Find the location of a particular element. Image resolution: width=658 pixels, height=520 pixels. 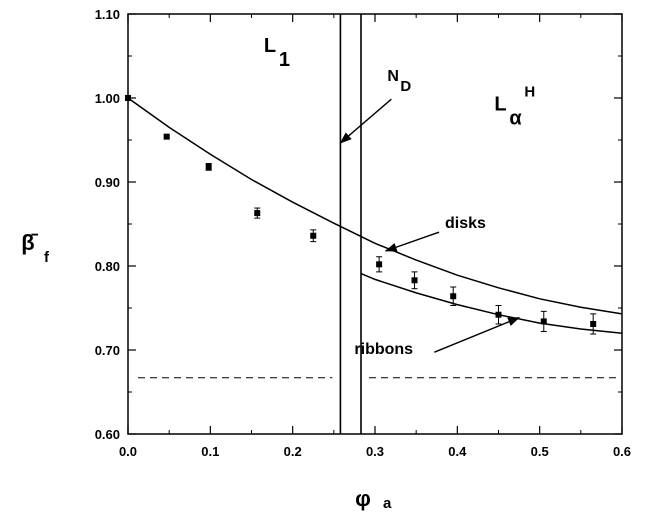

x-axis-label-subscript: a is located at coordinates (387, 503).